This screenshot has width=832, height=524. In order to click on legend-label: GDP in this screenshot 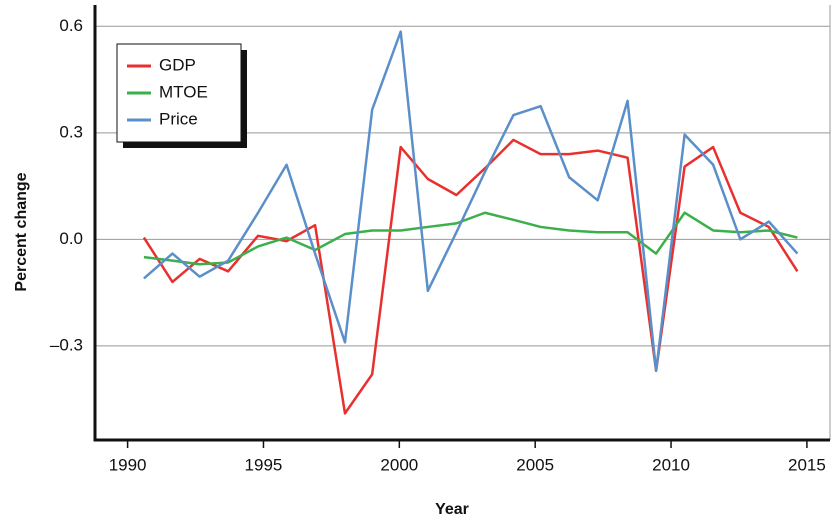, I will do `click(177, 64)`.